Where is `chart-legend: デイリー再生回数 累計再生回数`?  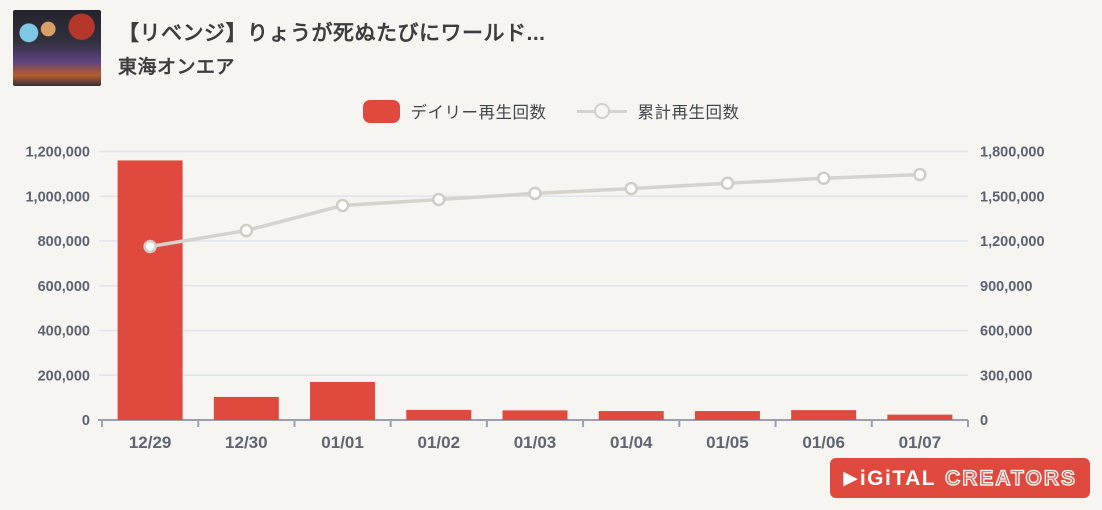 chart-legend: デイリー再生回数 累計再生回数 is located at coordinates (551, 111).